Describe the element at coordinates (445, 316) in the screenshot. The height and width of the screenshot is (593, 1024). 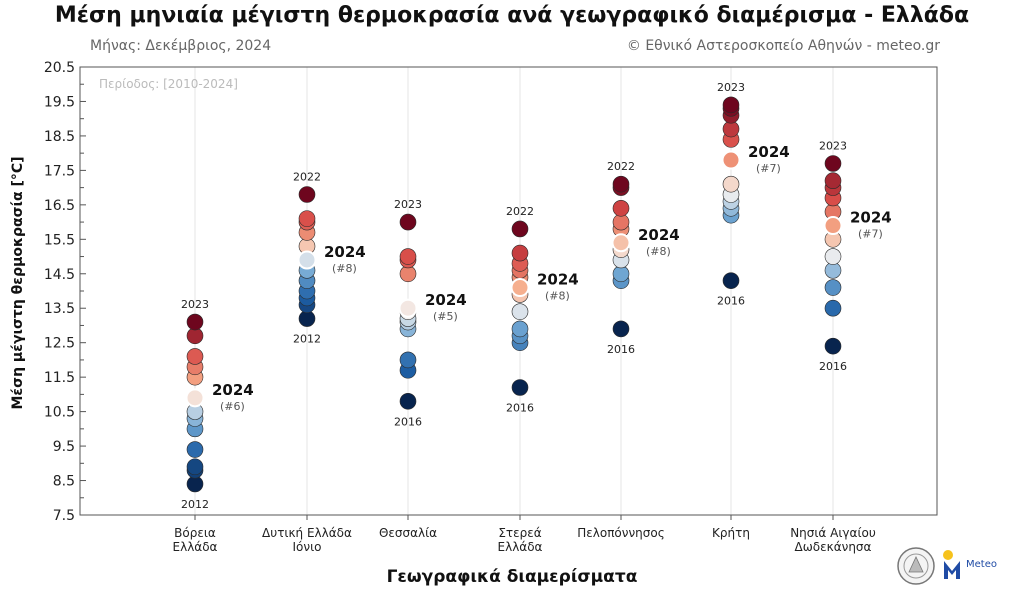
I see `rank-label: (#5)` at that location.